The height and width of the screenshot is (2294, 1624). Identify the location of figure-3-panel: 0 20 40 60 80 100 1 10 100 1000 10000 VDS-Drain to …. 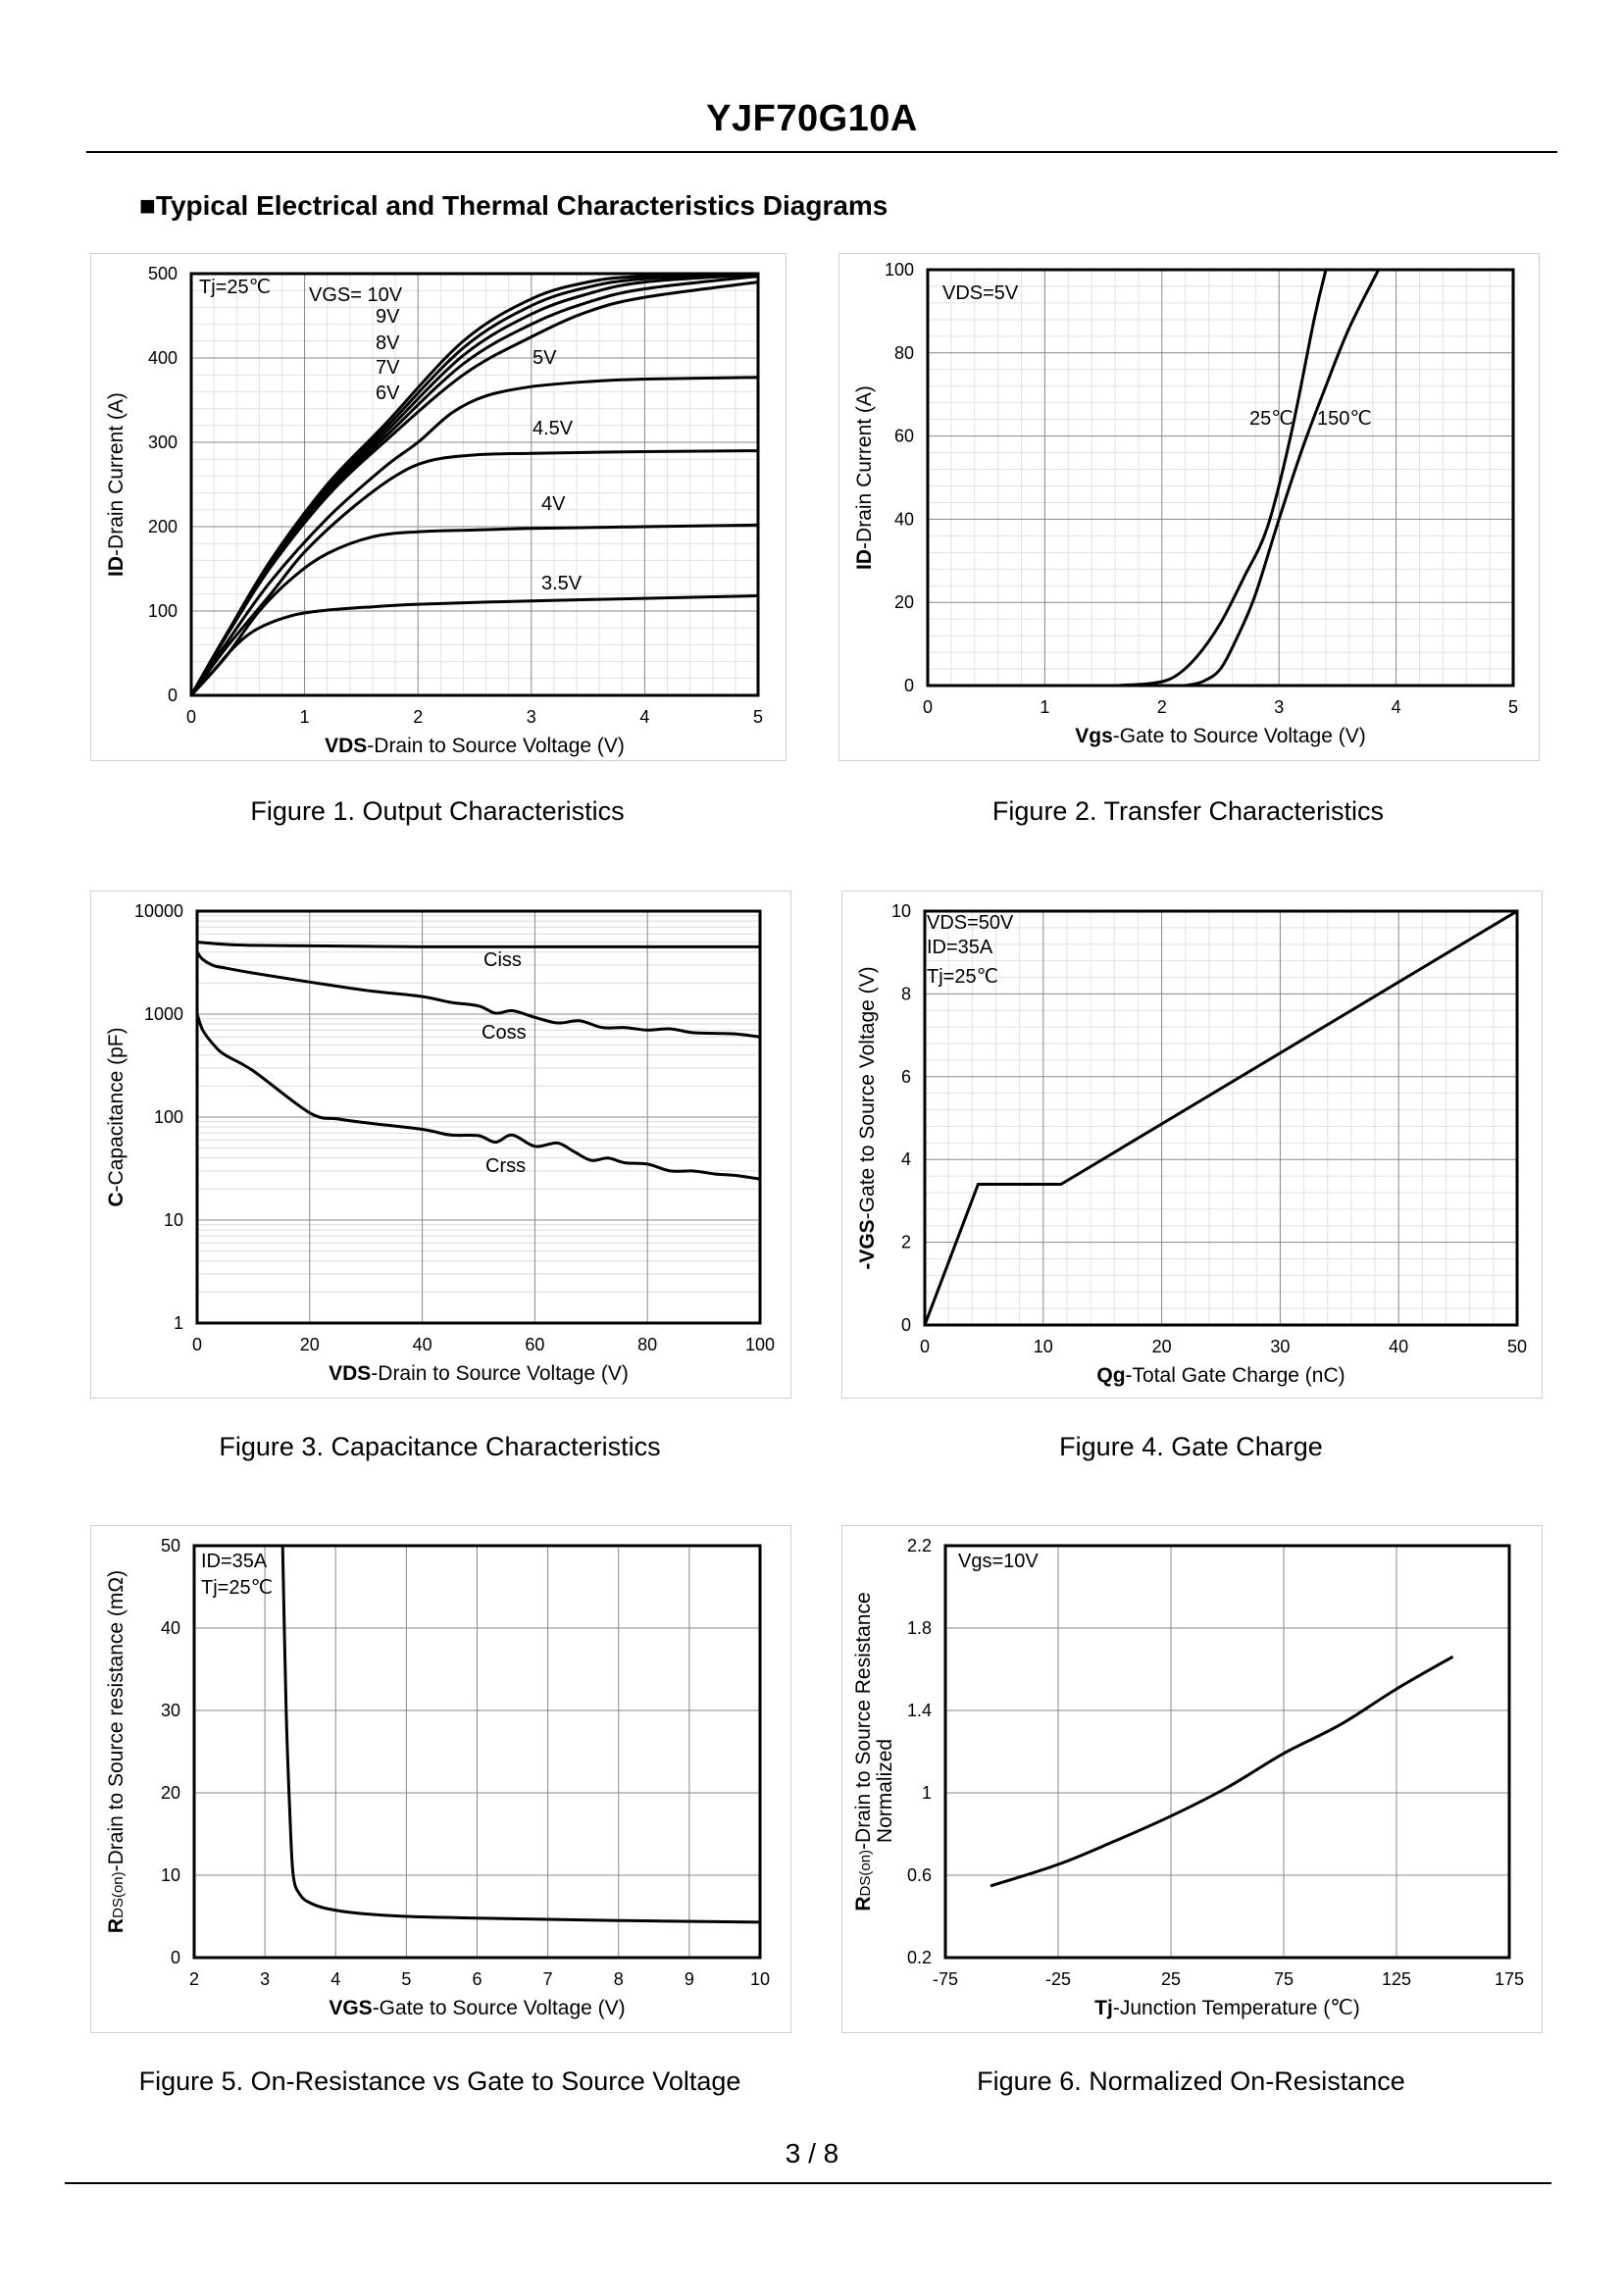
(440, 1145).